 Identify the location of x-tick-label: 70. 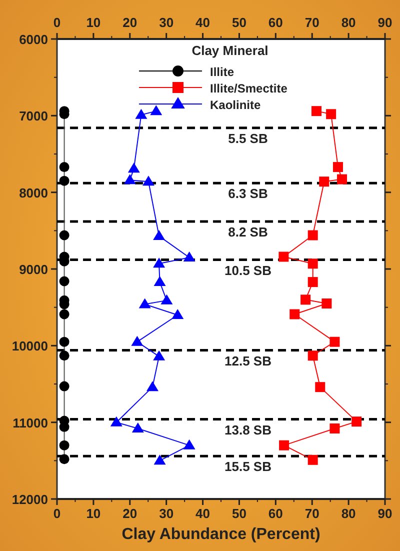
(312, 513).